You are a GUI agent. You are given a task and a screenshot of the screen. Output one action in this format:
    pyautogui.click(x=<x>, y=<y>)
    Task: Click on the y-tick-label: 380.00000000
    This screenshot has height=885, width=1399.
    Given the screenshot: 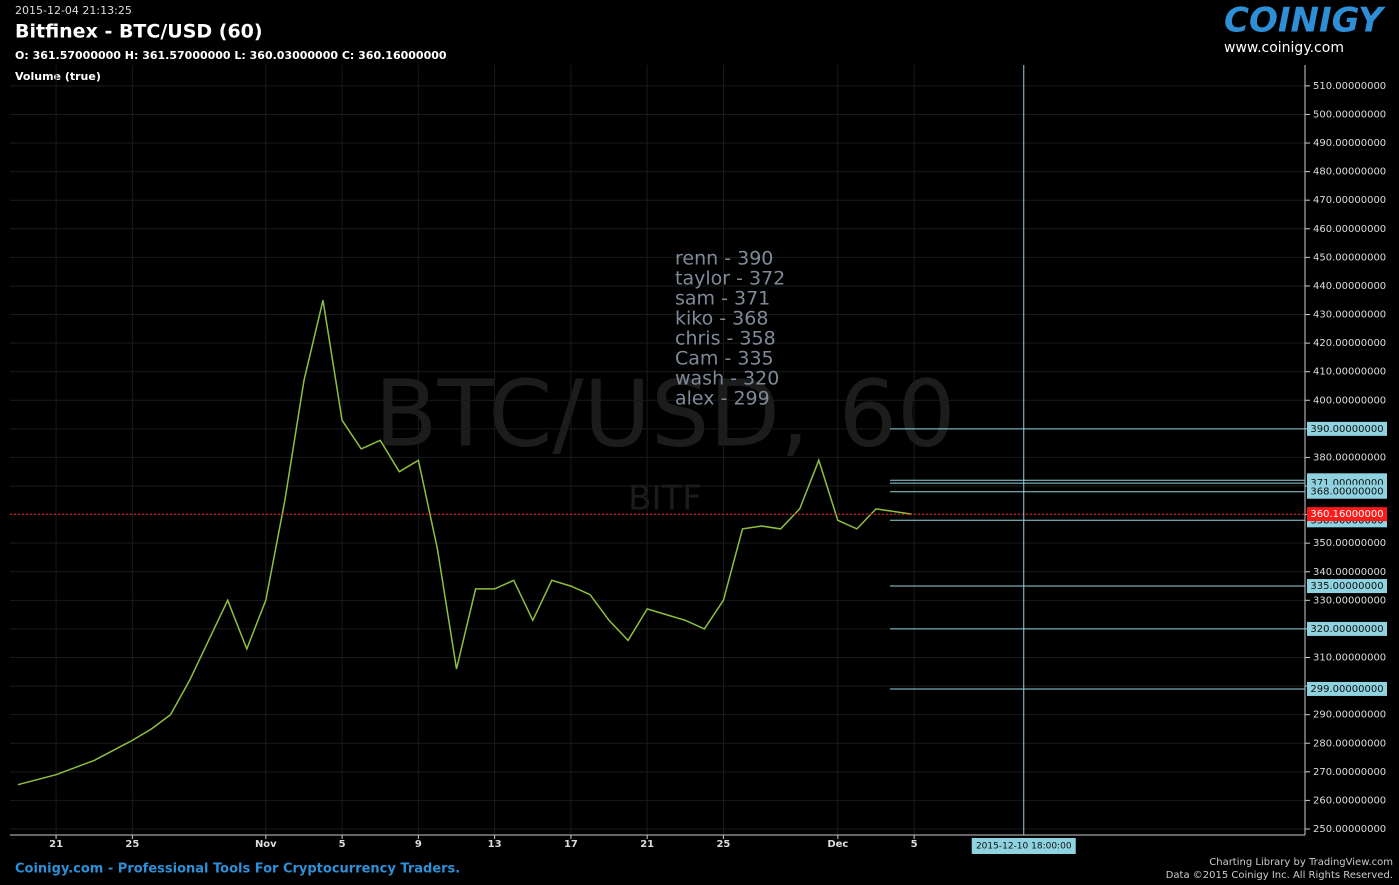 What is the action you would take?
    pyautogui.click(x=1349, y=457)
    